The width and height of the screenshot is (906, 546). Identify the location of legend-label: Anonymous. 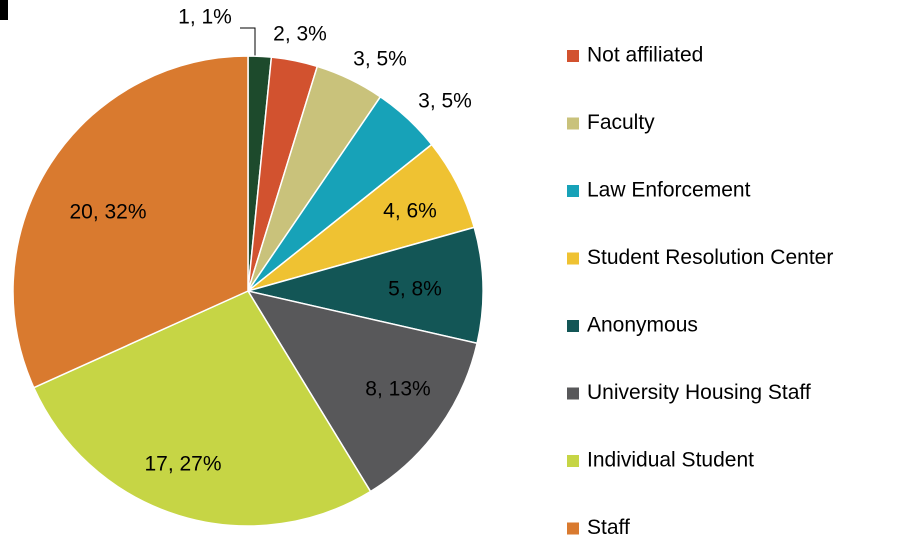
(642, 325).